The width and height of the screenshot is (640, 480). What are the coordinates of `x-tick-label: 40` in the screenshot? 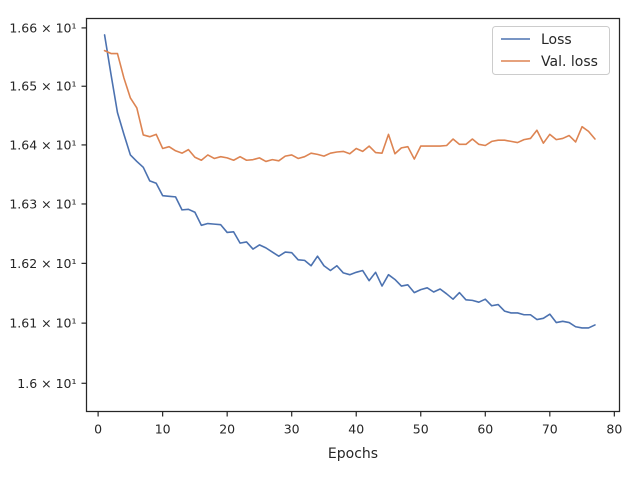 It's located at (356, 429).